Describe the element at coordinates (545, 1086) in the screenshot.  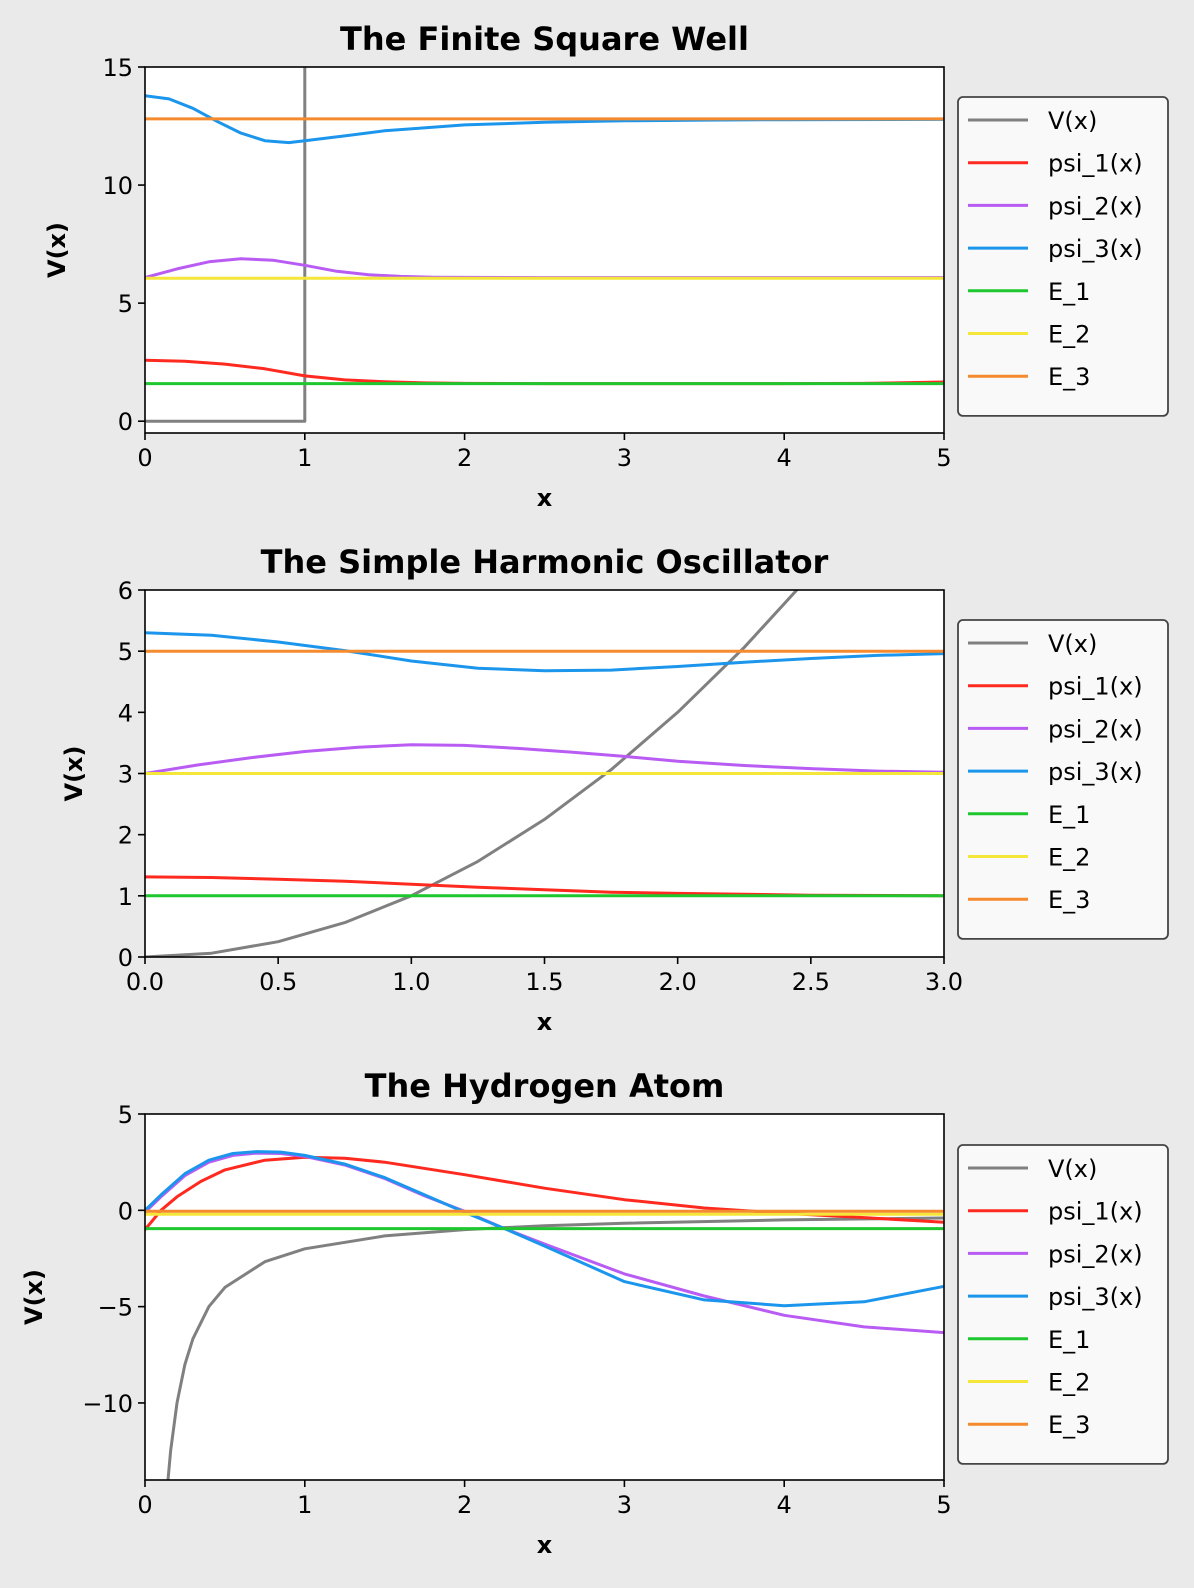
I see `chart-title: The Hydrogen Atom` at that location.